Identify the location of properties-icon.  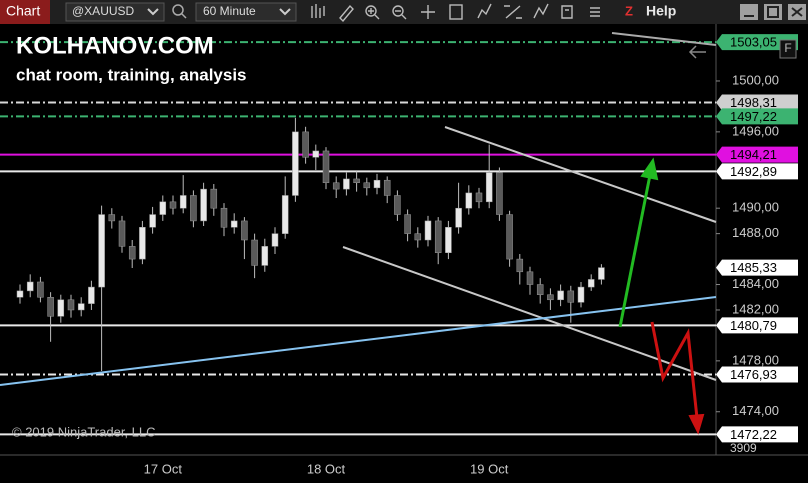
(456, 12).